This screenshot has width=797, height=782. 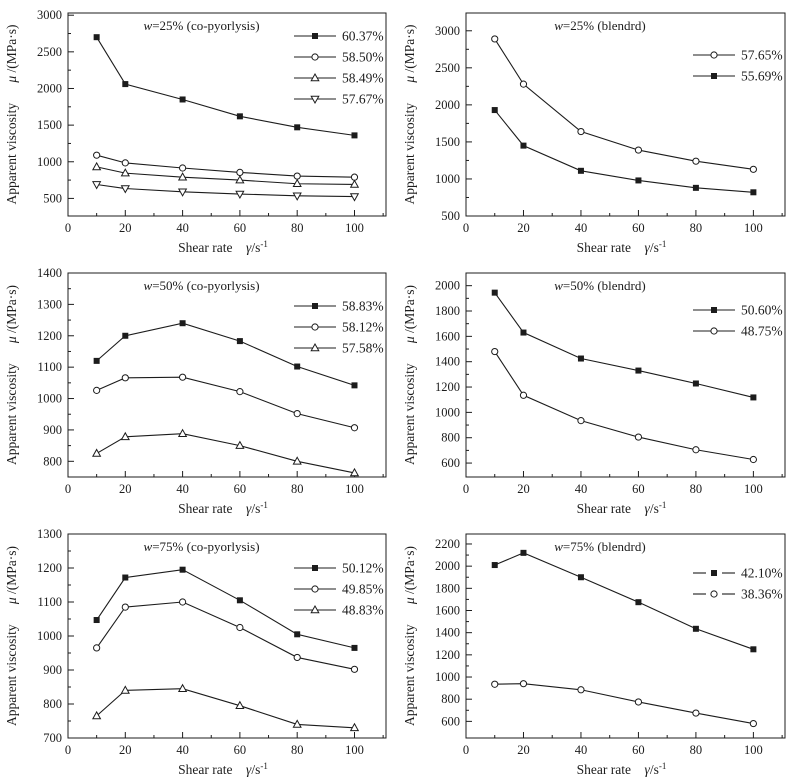 I want to click on data-point-58.12%, so click(x=97, y=390).